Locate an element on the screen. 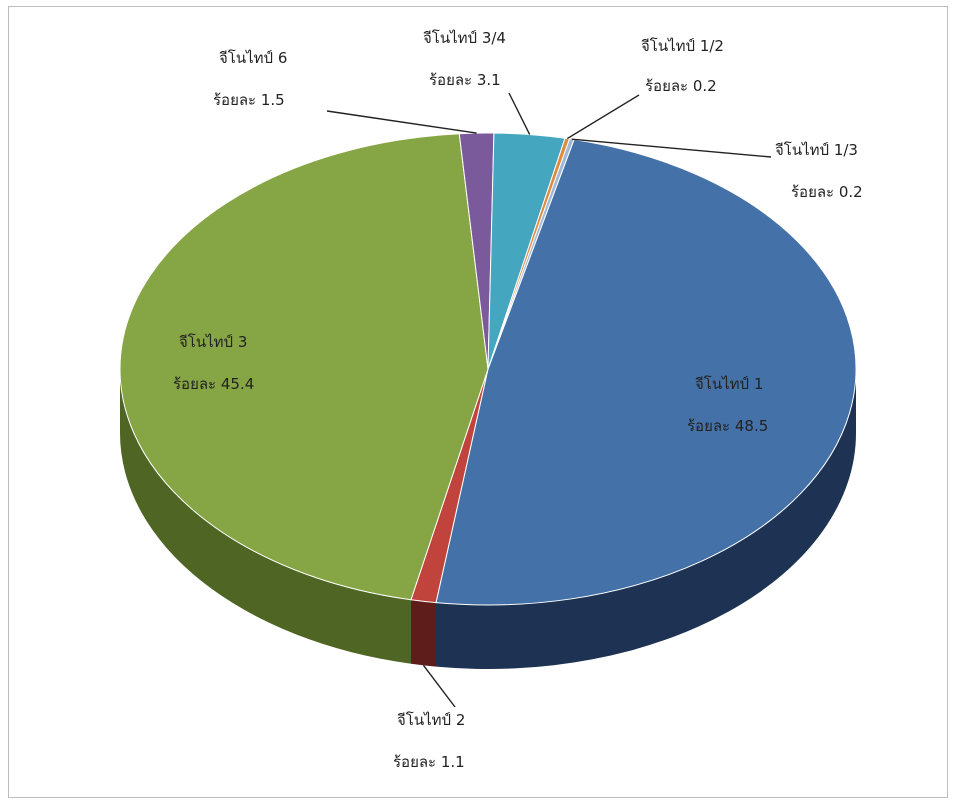  slice-label-genotype-1-3: จีโนไทป์ 1/3 is located at coordinates (816, 150).